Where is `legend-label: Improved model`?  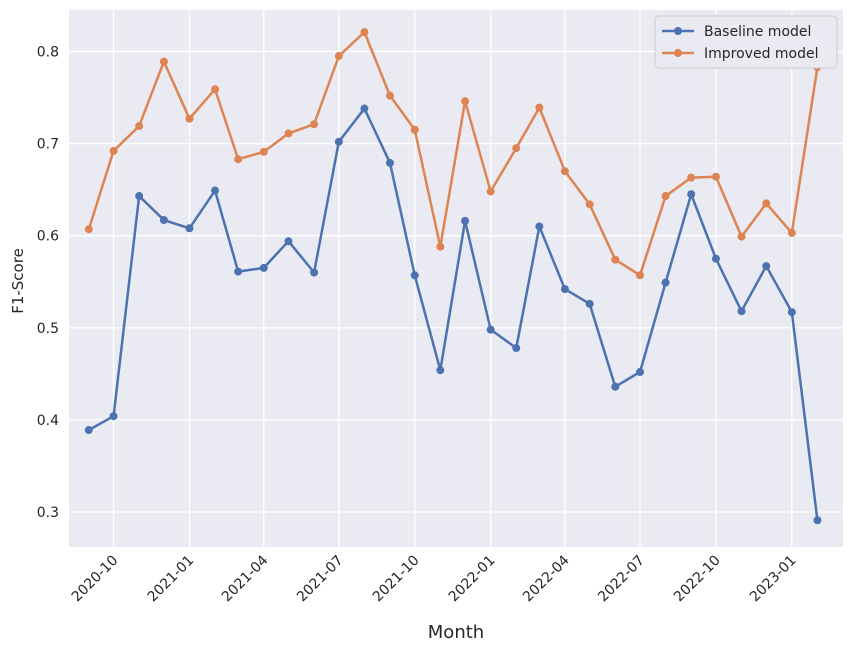 legend-label: Improved model is located at coordinates (761, 54).